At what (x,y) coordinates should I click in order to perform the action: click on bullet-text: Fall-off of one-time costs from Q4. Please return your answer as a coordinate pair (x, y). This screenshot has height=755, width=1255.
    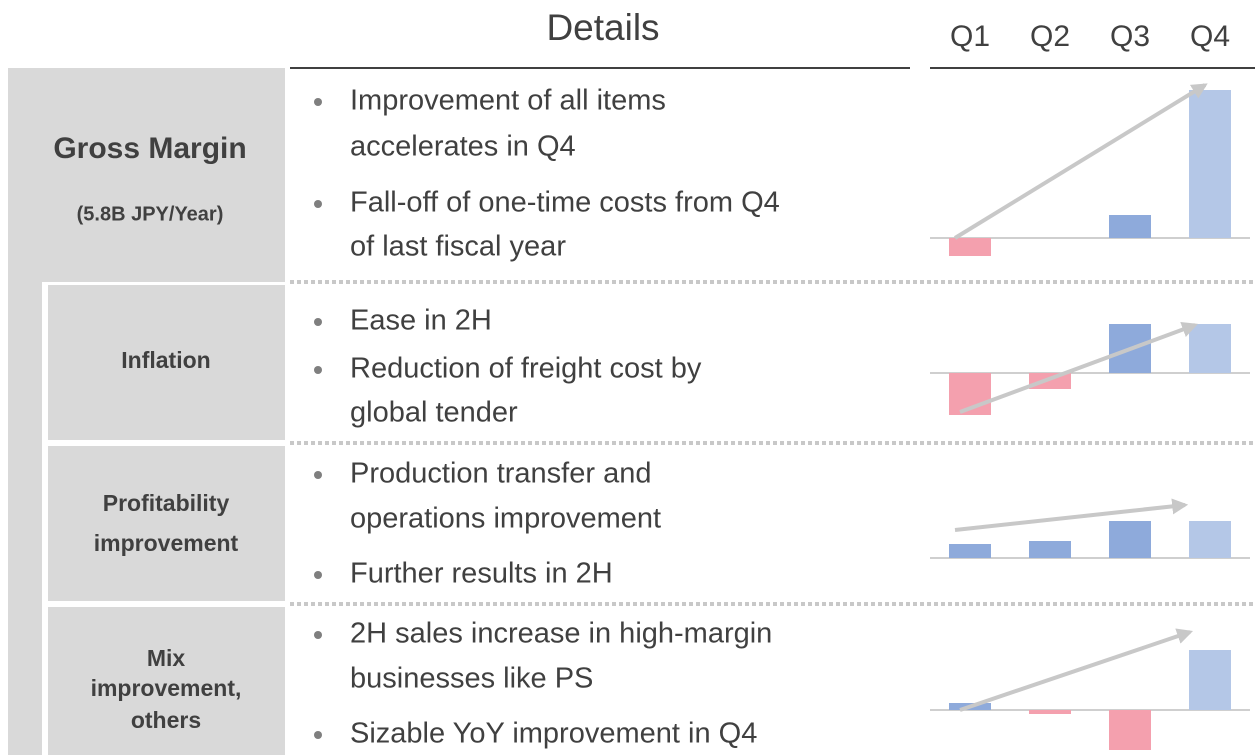
    Looking at the image, I should click on (565, 203).